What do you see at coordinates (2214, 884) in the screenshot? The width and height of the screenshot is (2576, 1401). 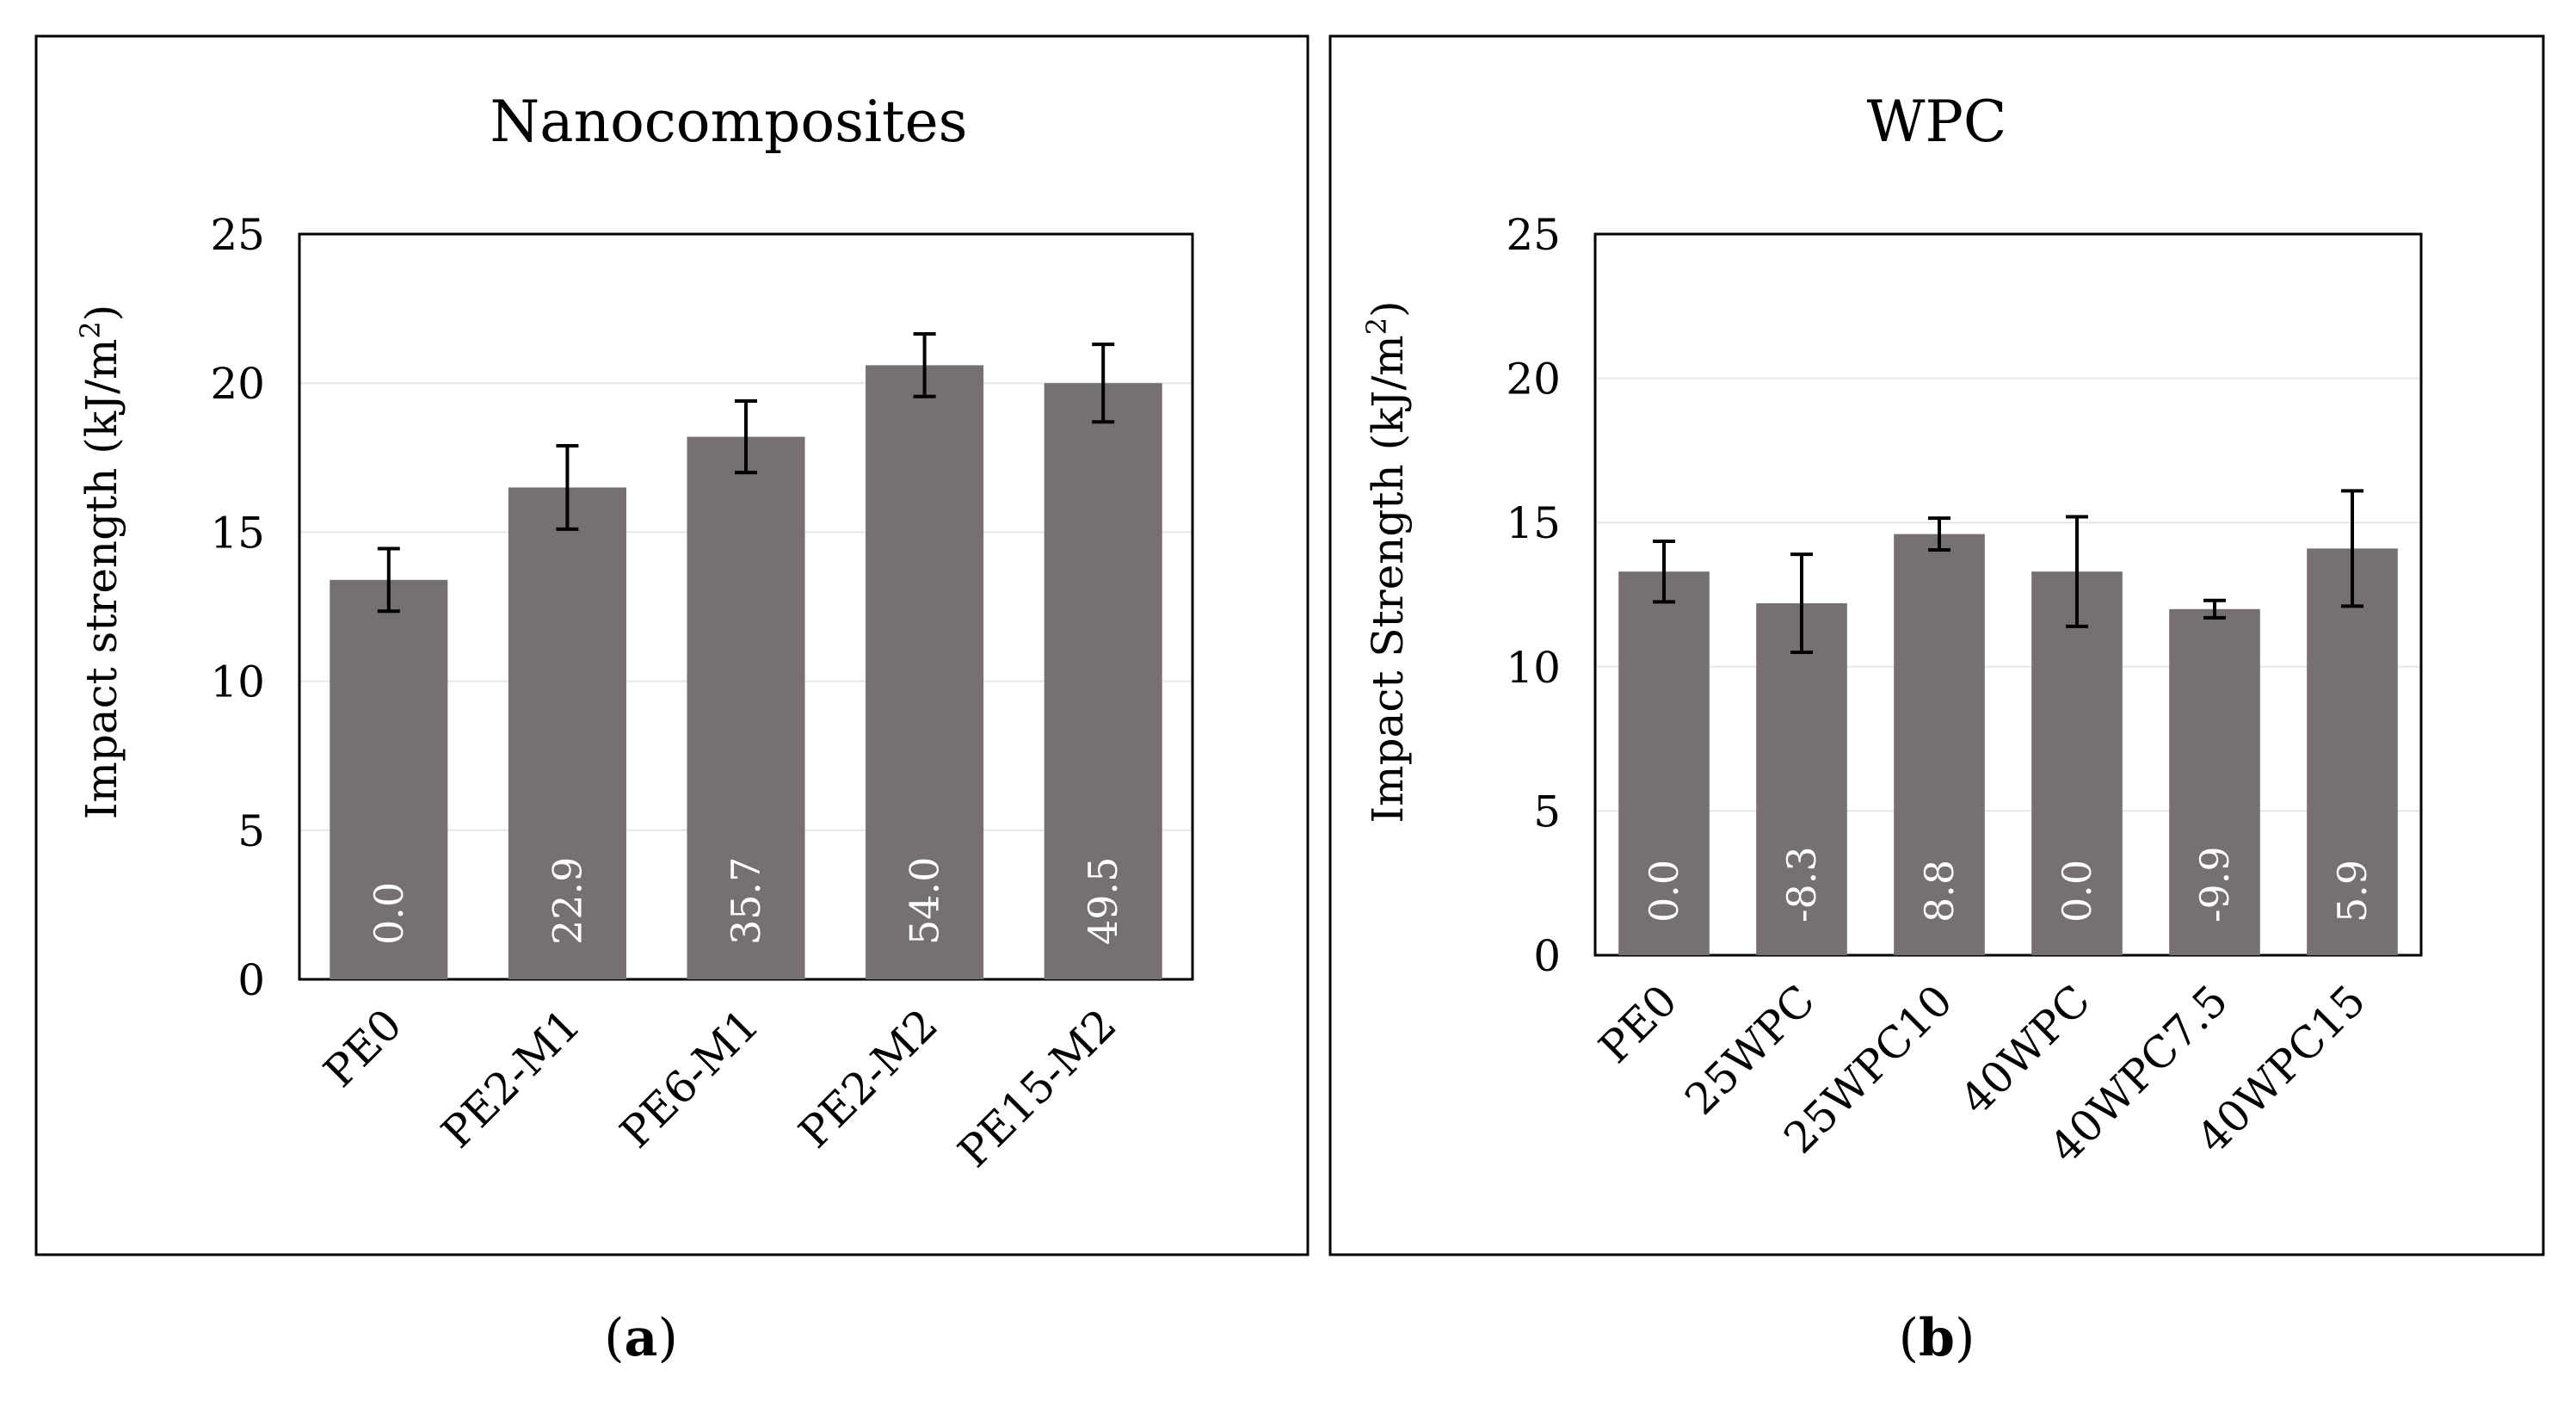 I see `chart-b-data-label: -9.9` at bounding box center [2214, 884].